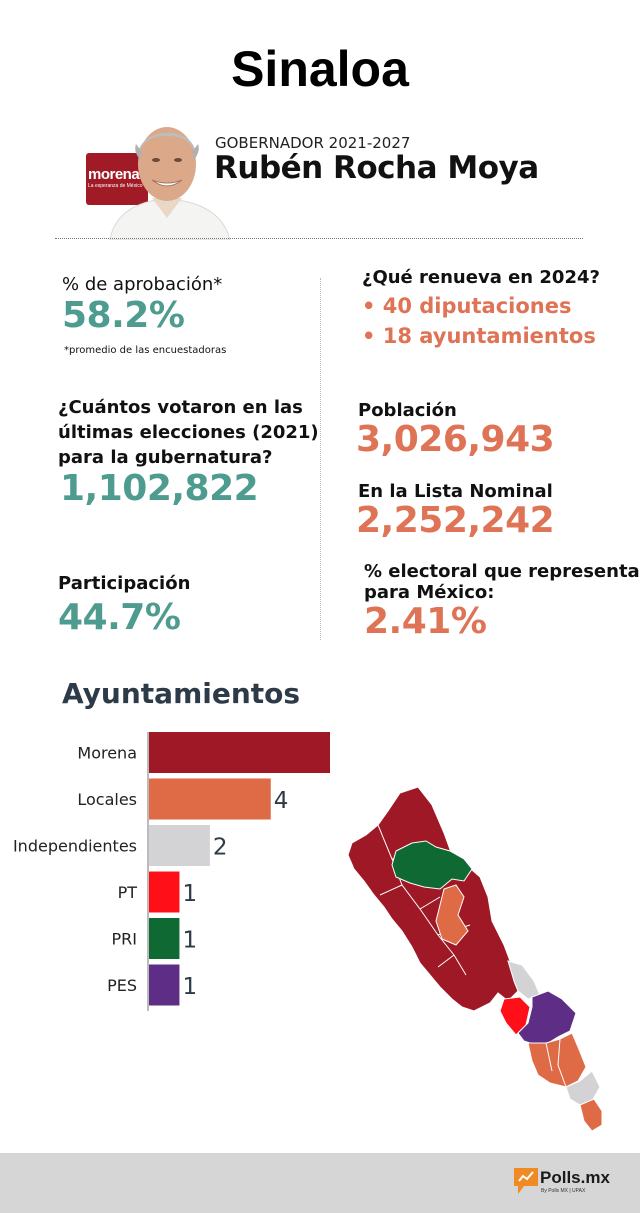  I want to click on page-title: Sinaloa, so click(320, 69).